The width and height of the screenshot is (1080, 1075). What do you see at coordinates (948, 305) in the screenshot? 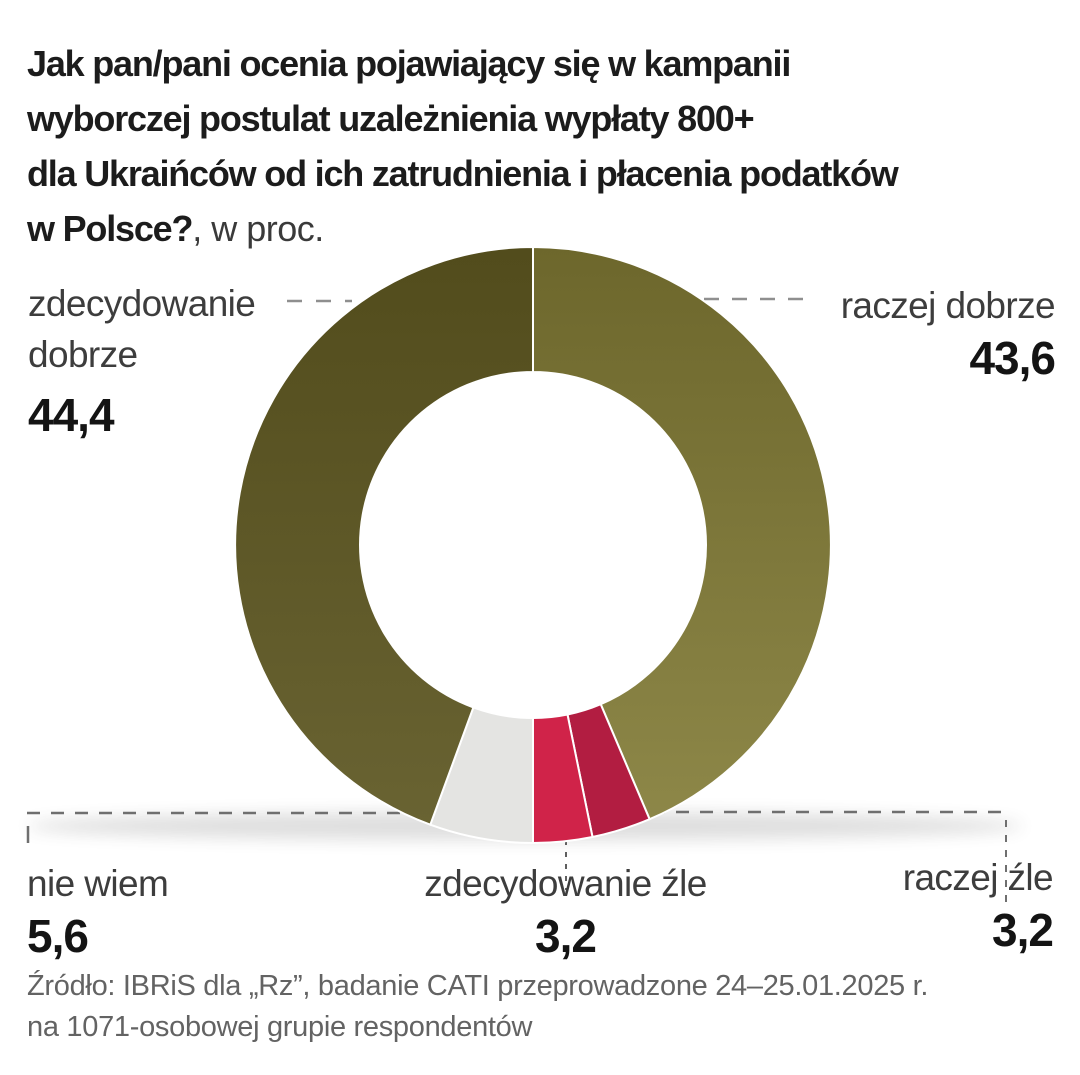
I see `slice-label: raczej dobrze` at bounding box center [948, 305].